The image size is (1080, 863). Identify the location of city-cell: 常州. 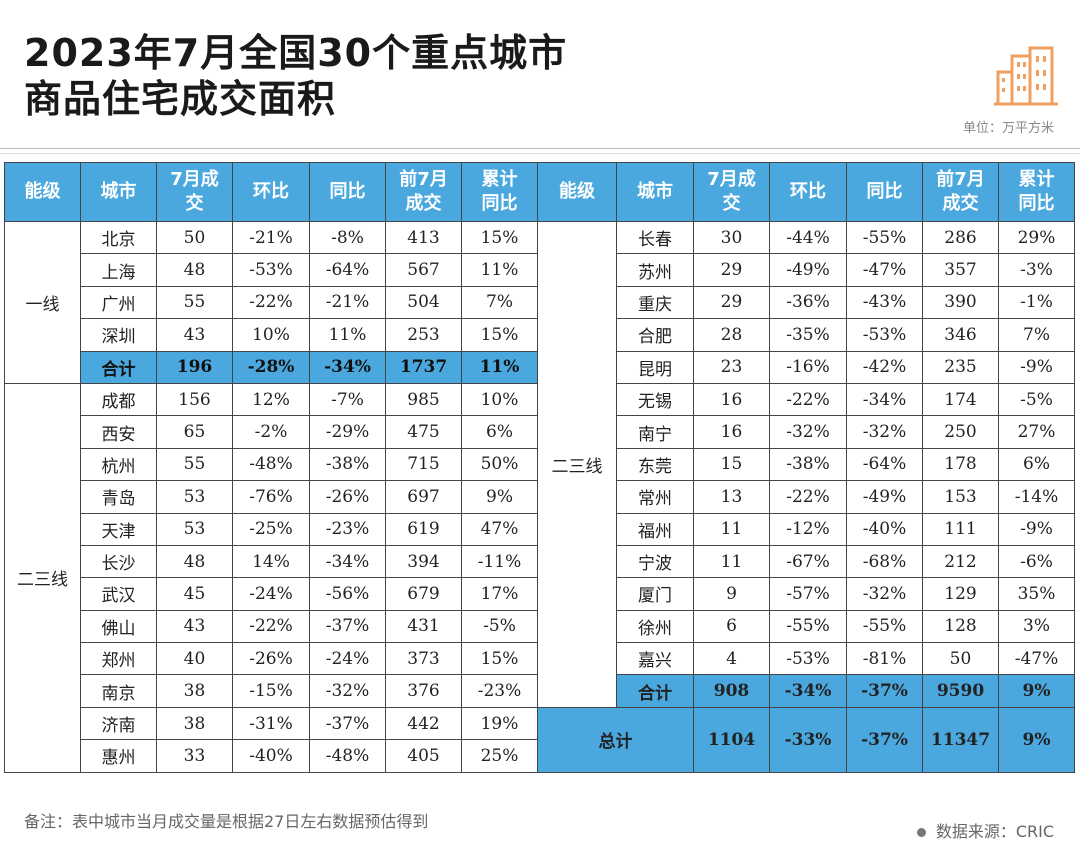
(655, 497).